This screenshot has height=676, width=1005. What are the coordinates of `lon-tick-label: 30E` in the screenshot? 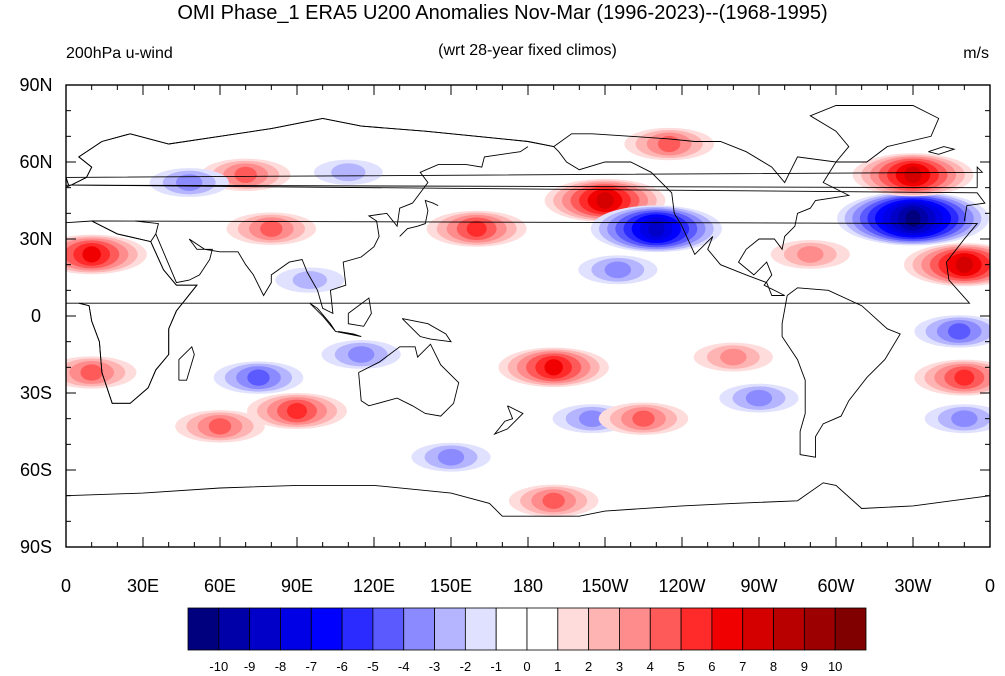 It's located at (143, 586).